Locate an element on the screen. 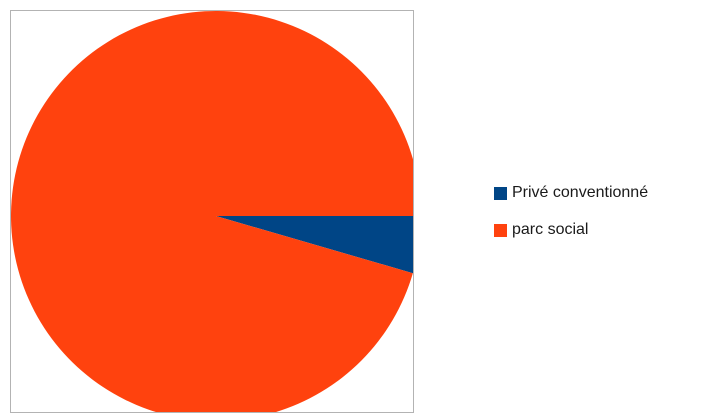 This screenshot has height=416, width=701. legend-item-parc-social: parc social is located at coordinates (571, 230).